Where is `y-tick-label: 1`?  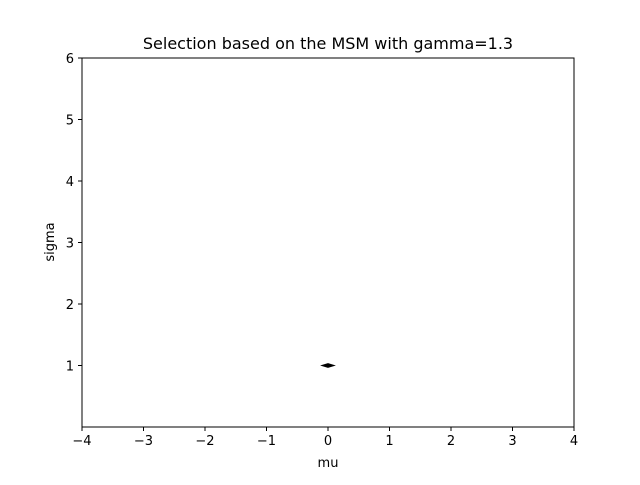 y-tick-label: 1 is located at coordinates (70, 367).